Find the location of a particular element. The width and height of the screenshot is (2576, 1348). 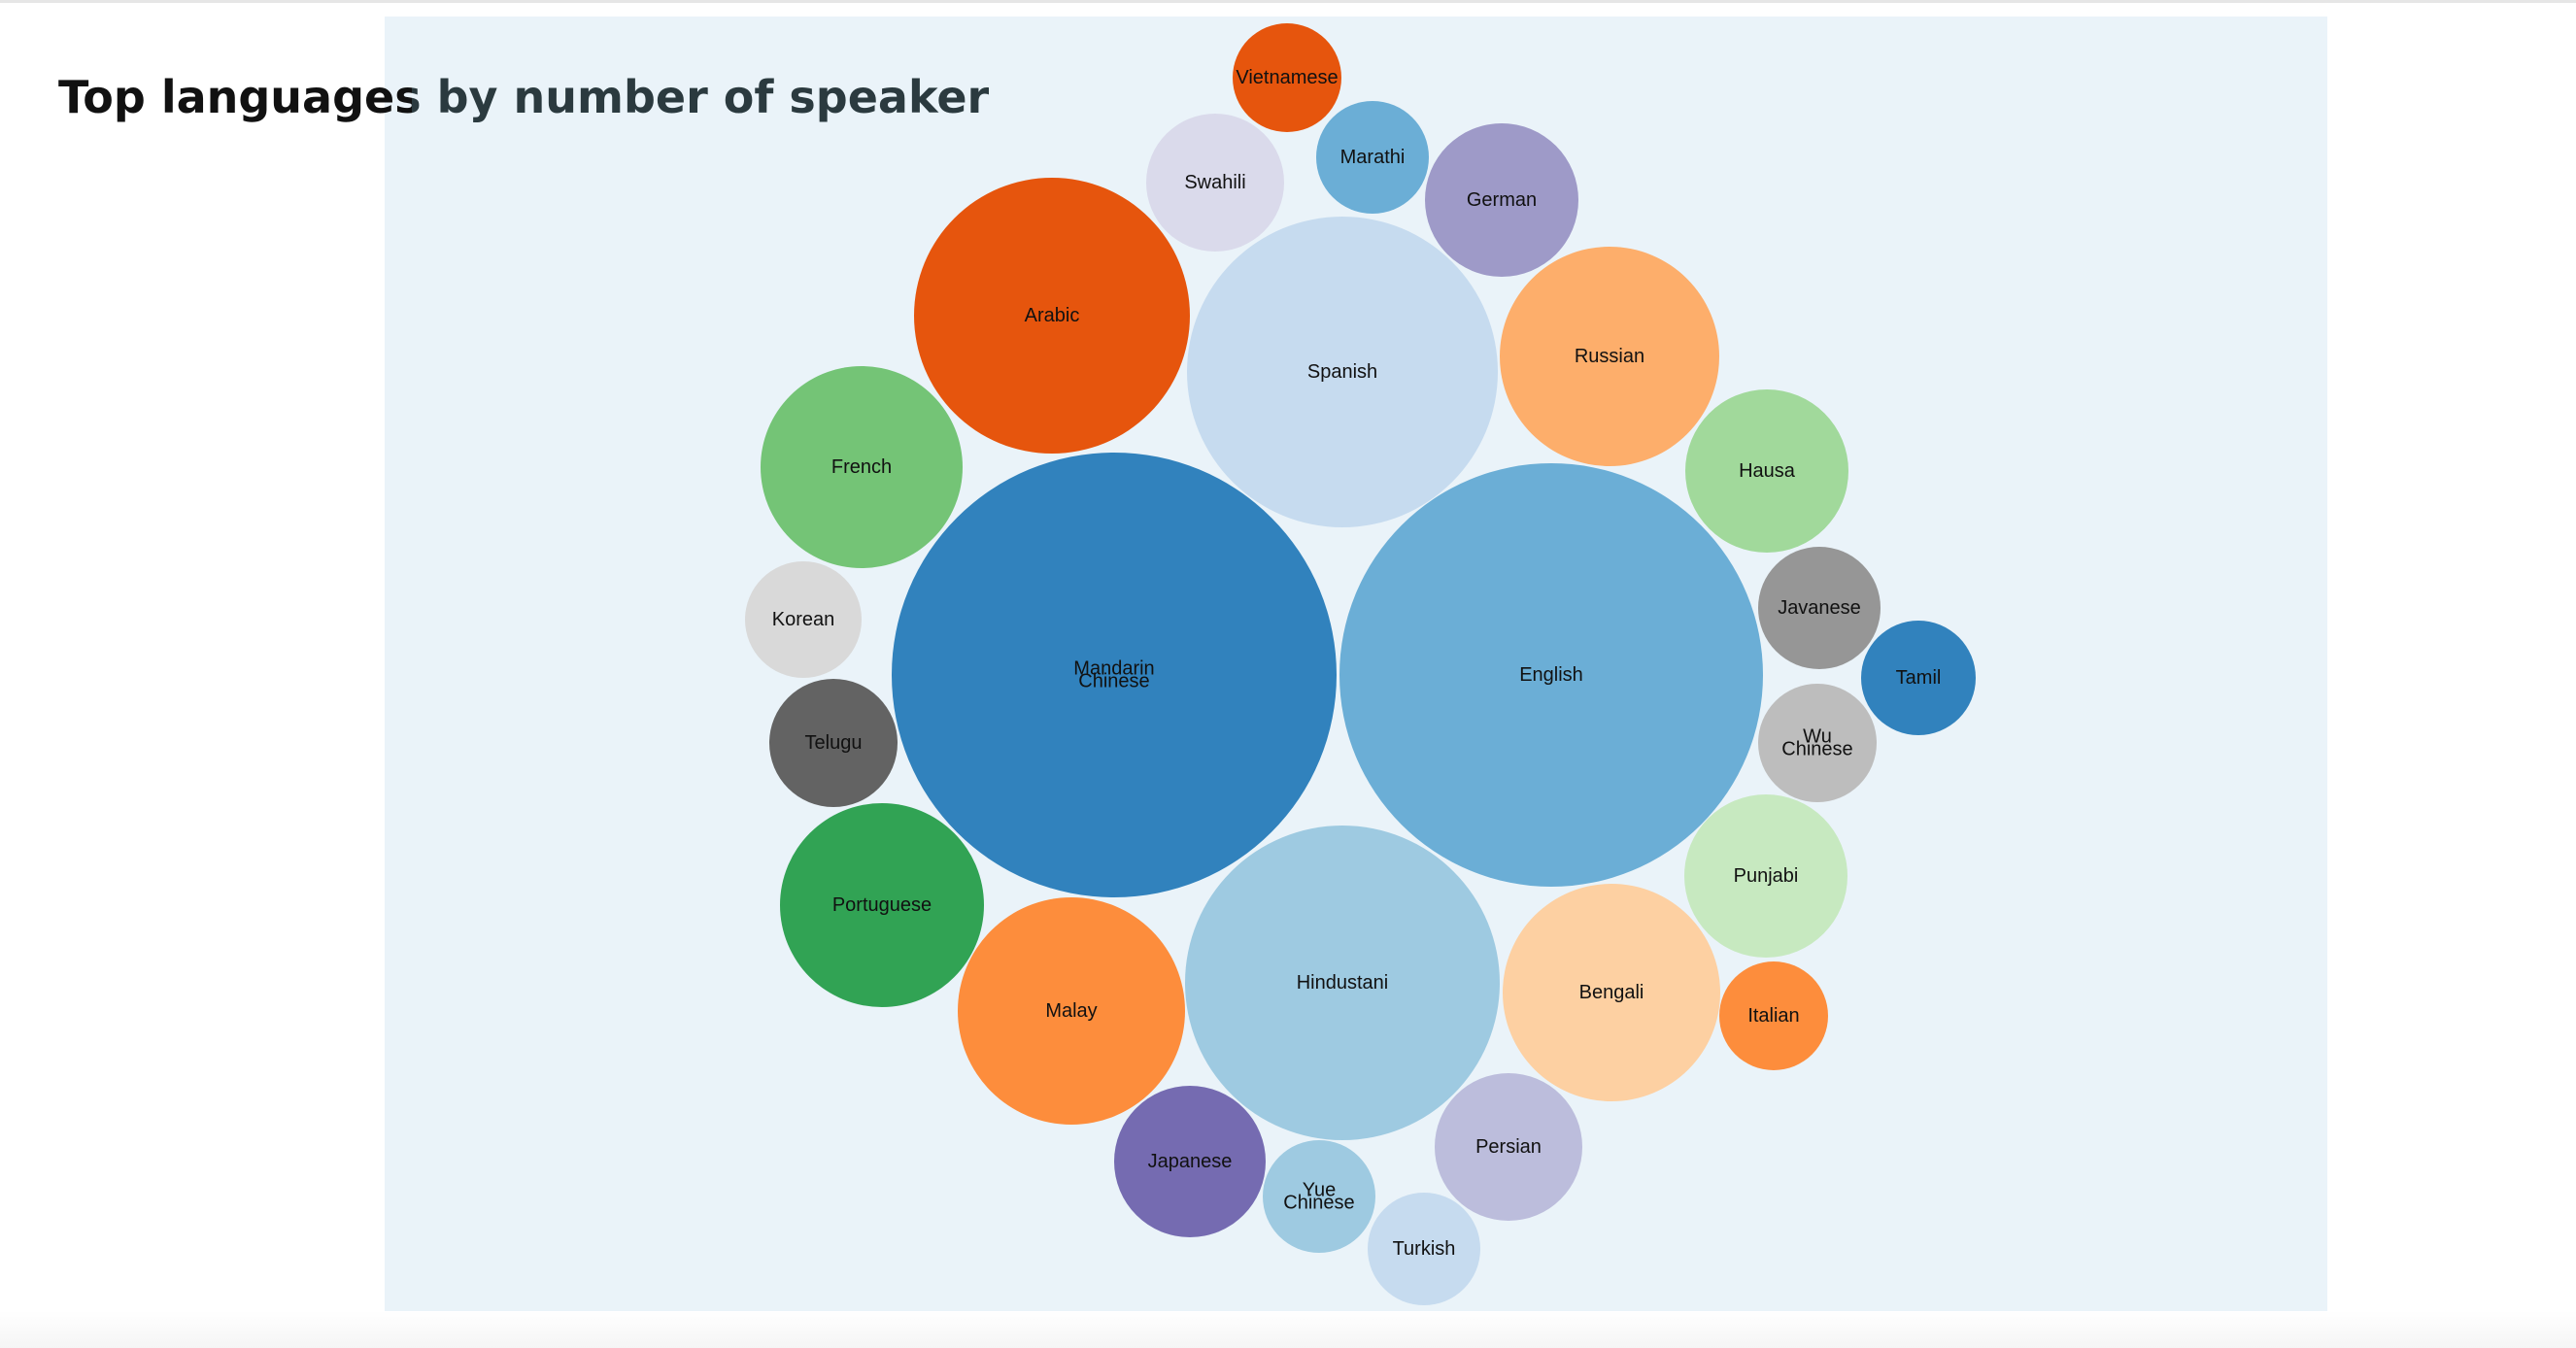

bubble-italian: Italian is located at coordinates (1773, 1015).